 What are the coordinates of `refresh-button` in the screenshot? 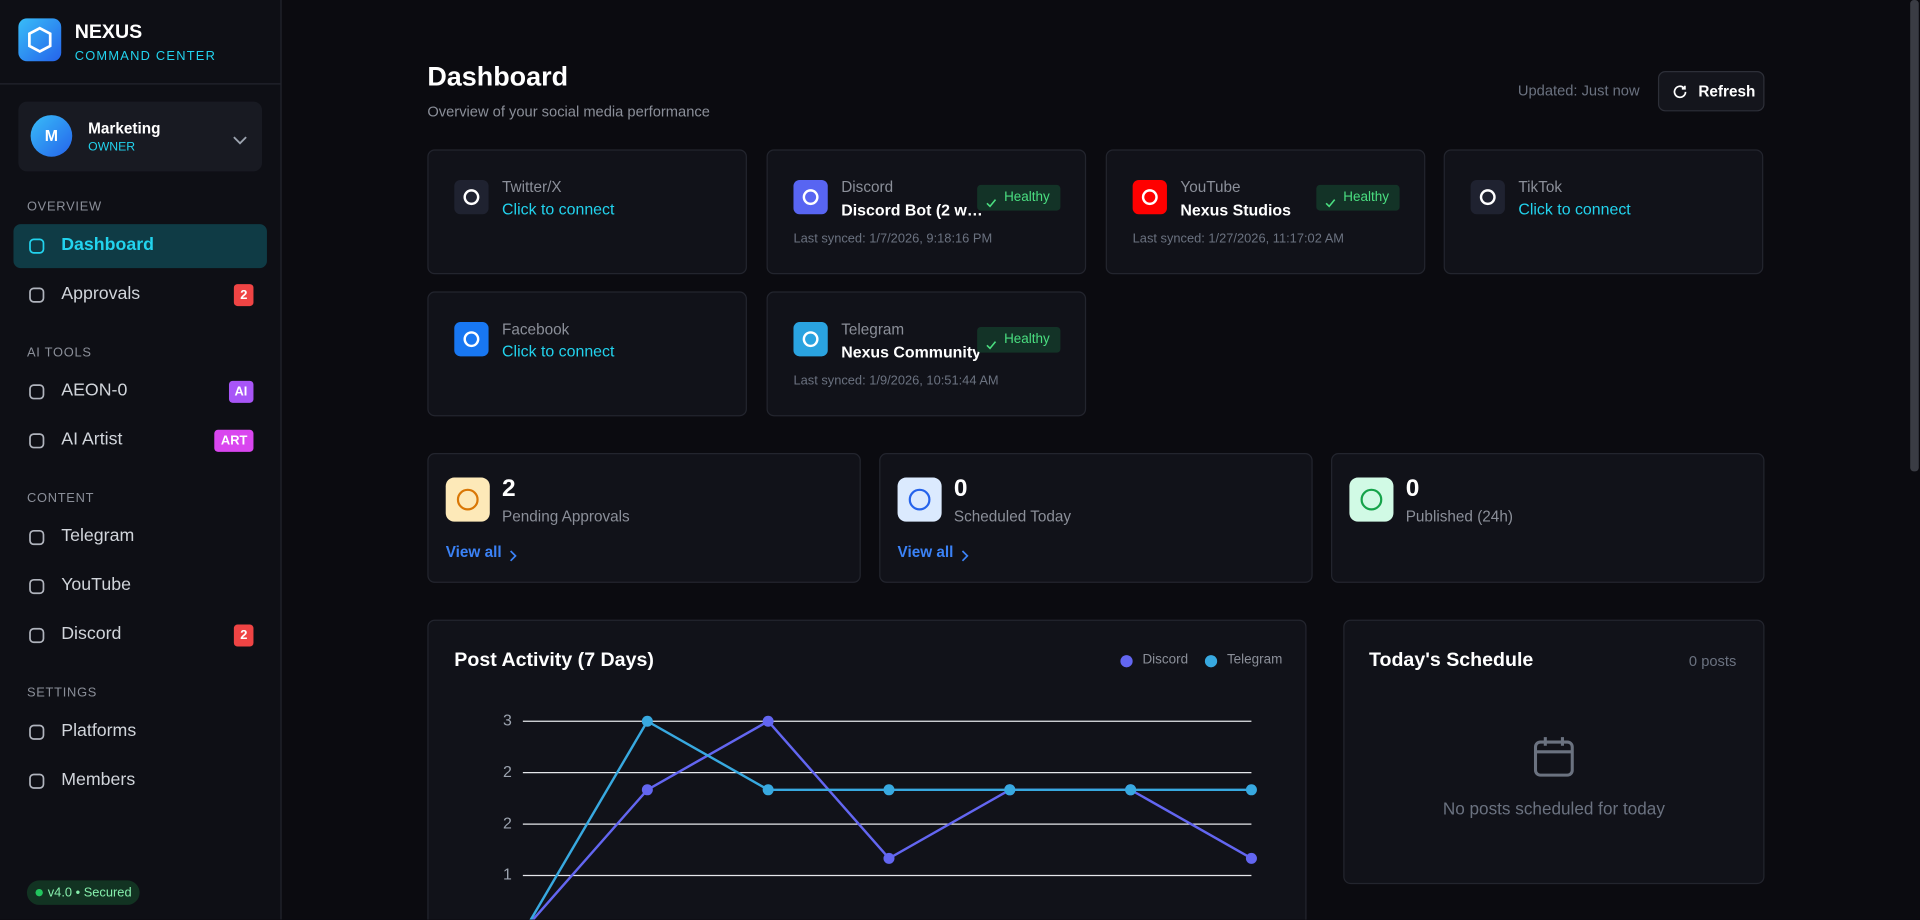 It's located at (1711, 91).